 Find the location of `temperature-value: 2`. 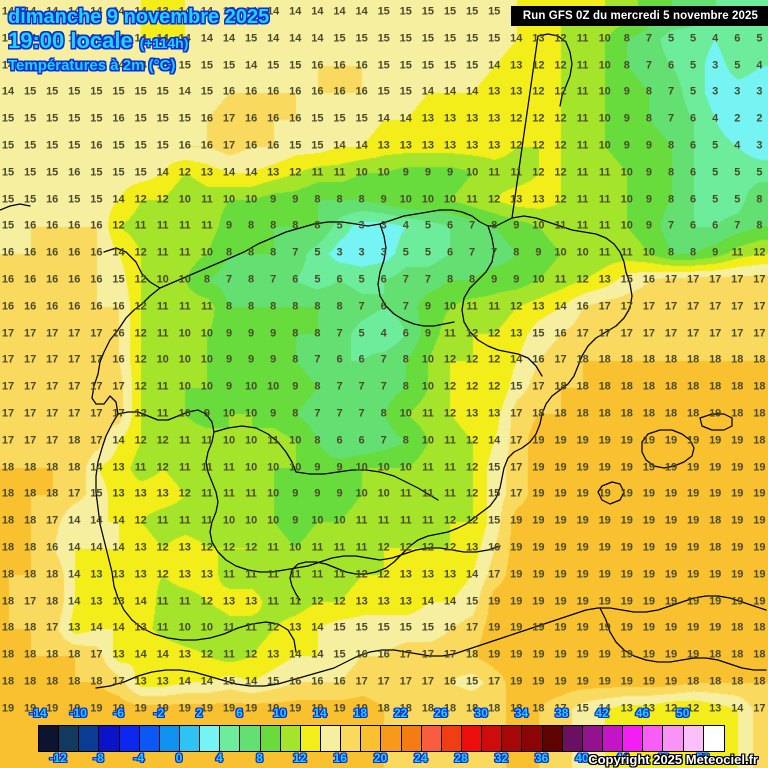

temperature-value: 2 is located at coordinates (759, 118).